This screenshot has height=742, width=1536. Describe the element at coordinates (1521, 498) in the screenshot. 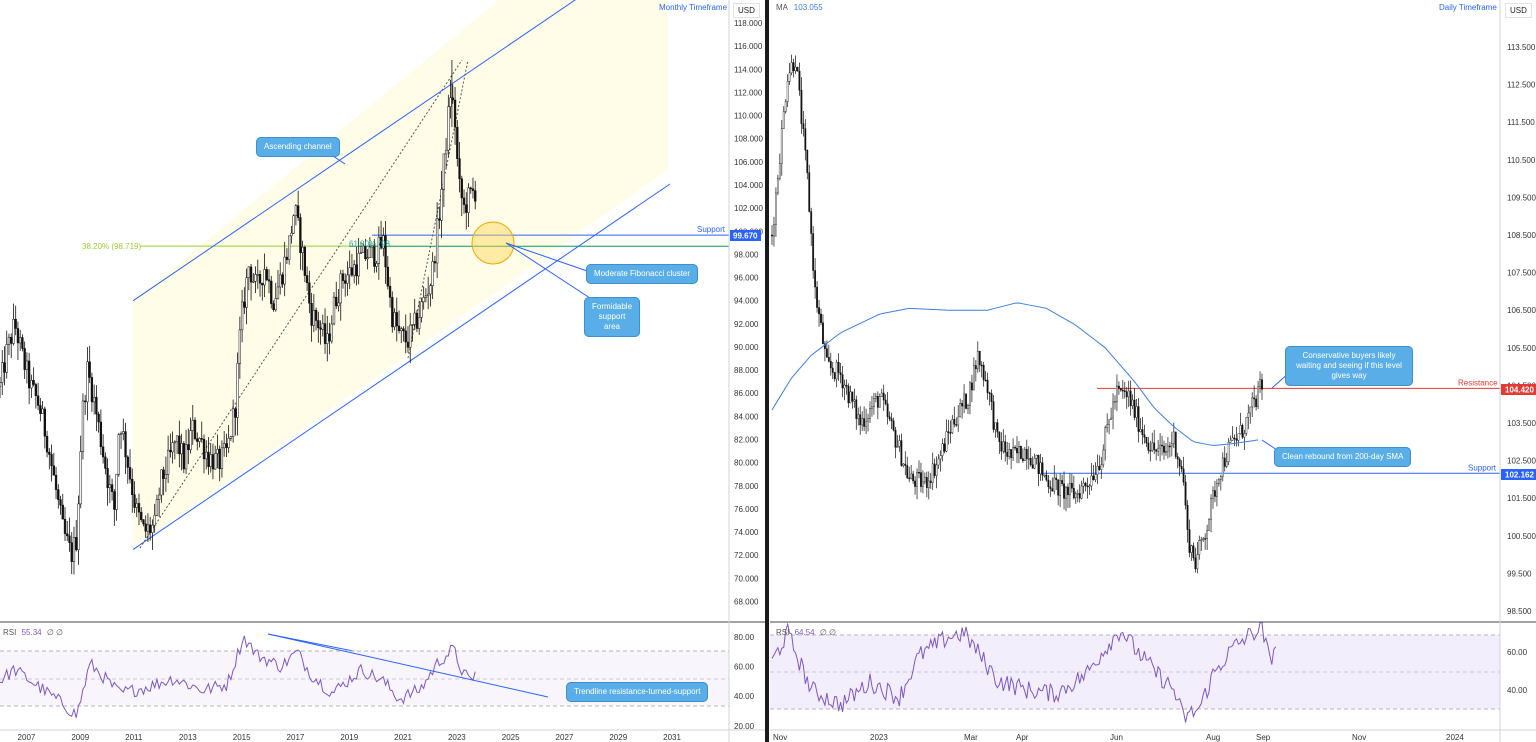

I see `price-tick-label: 101.500` at that location.